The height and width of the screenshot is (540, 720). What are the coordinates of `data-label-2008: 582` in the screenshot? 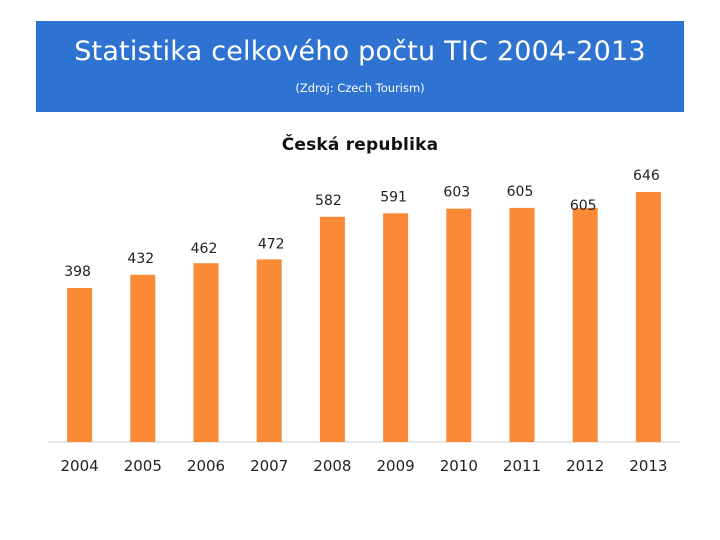 It's located at (328, 201).